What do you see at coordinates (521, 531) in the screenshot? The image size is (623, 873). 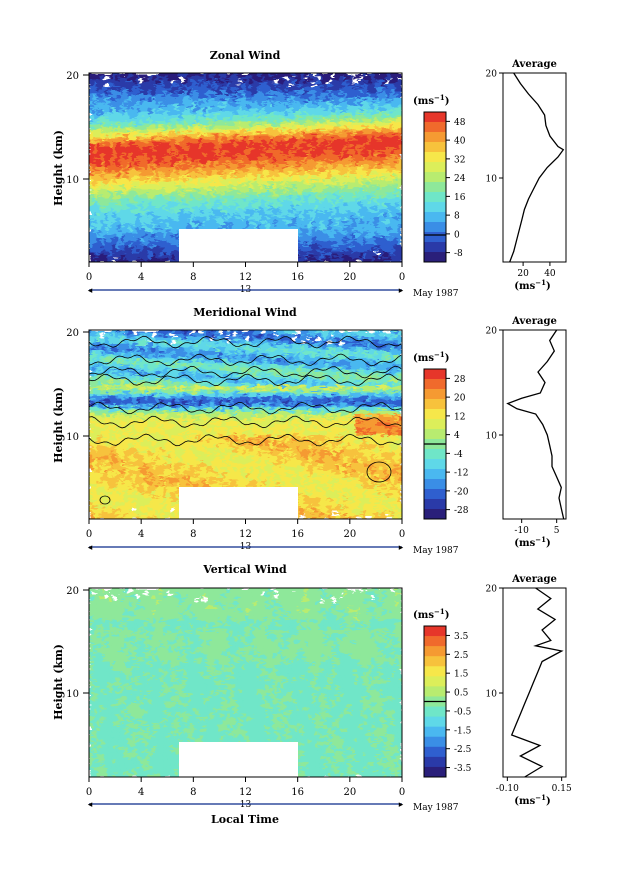 I see `average-x-tick-label: -10` at bounding box center [521, 531].